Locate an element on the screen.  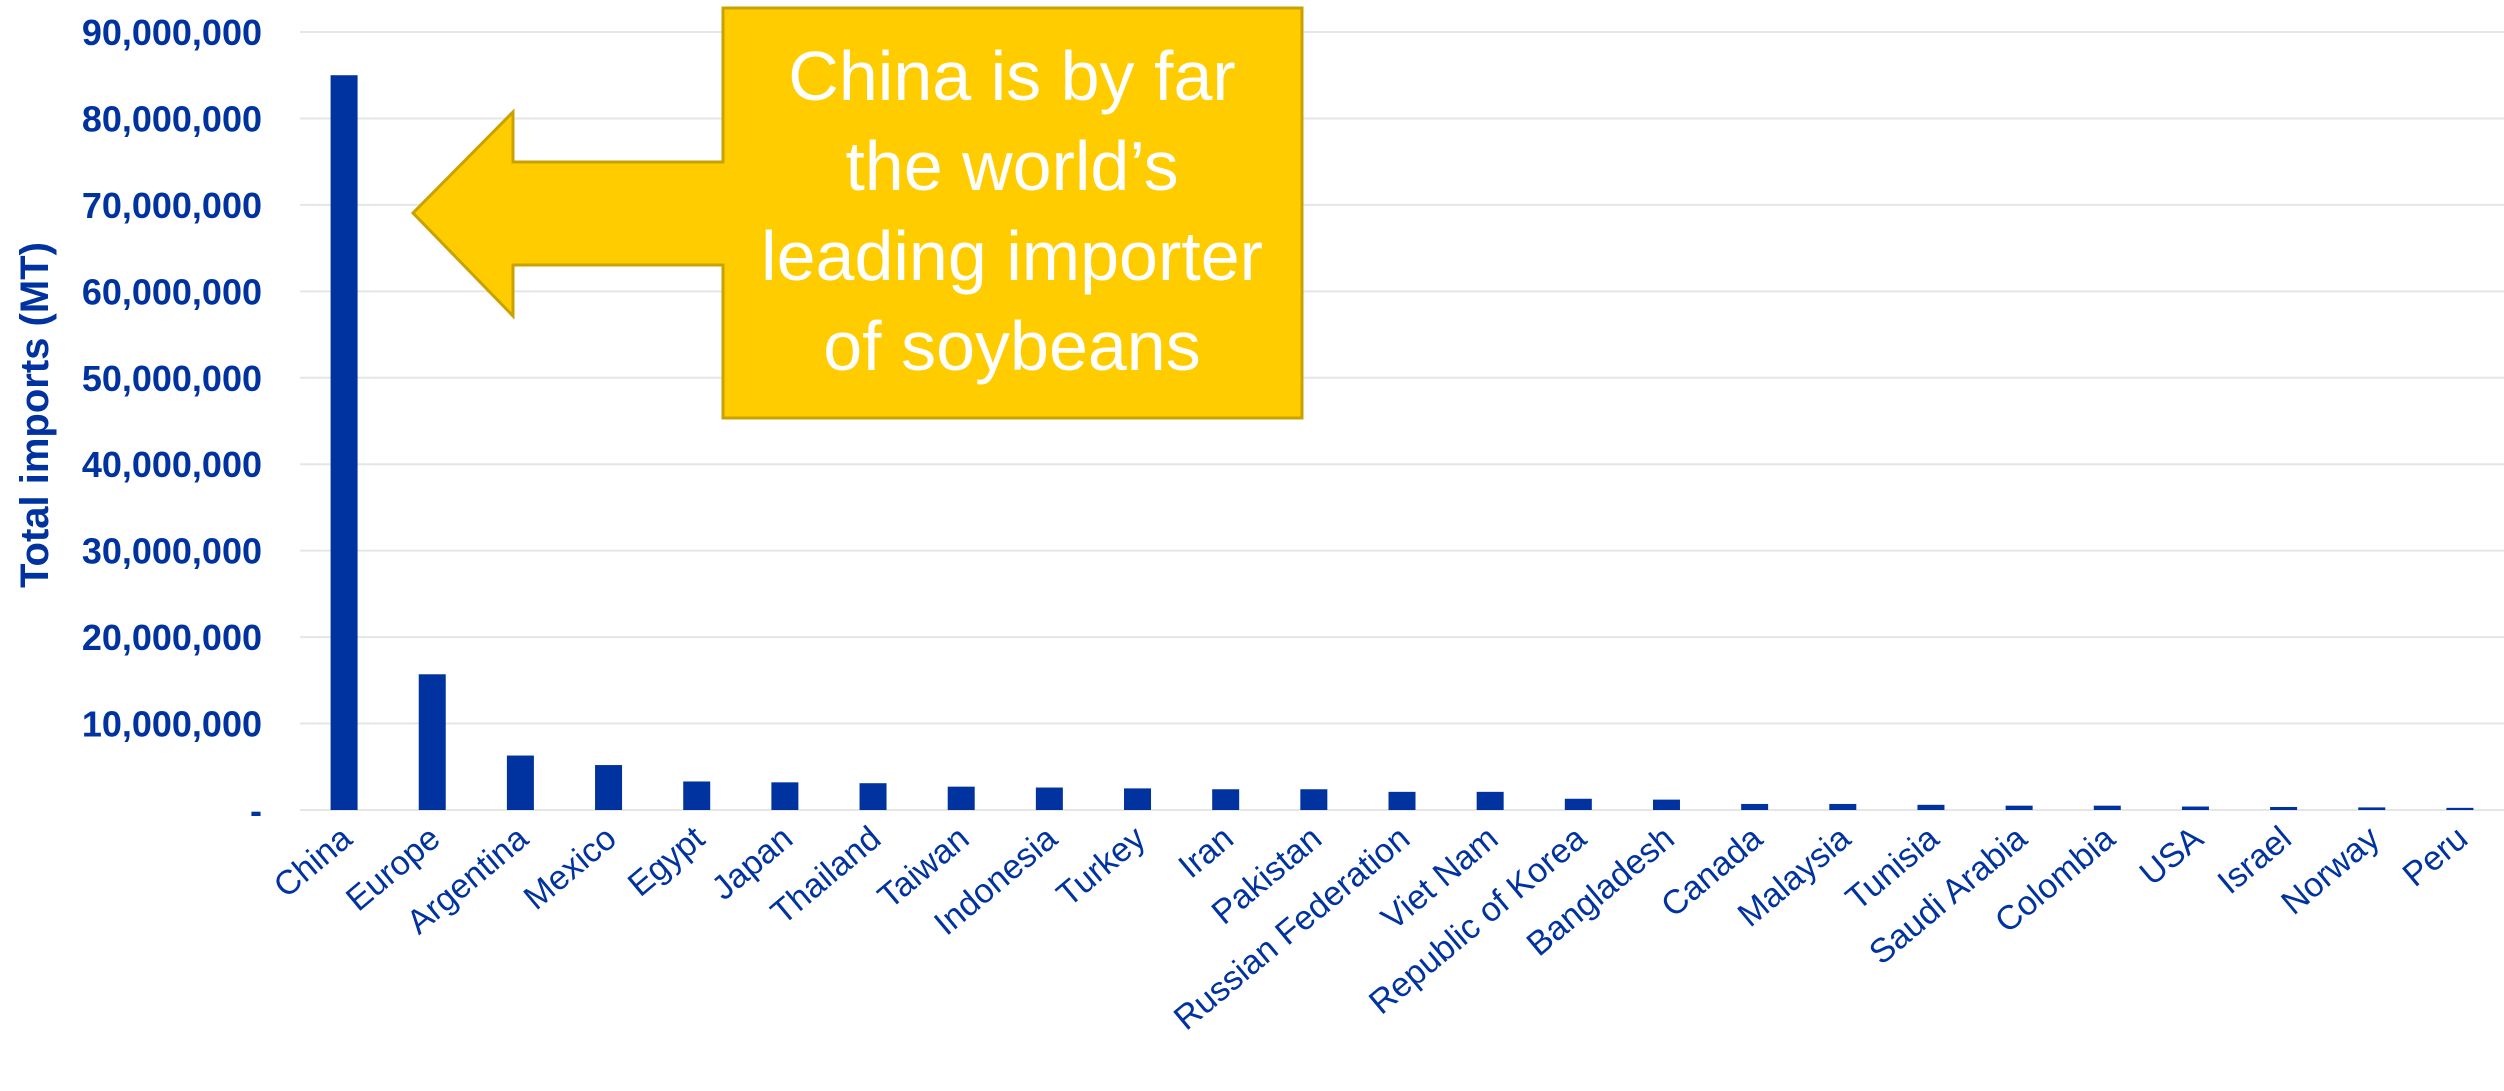
y-tick-label: - is located at coordinates (256, 810).